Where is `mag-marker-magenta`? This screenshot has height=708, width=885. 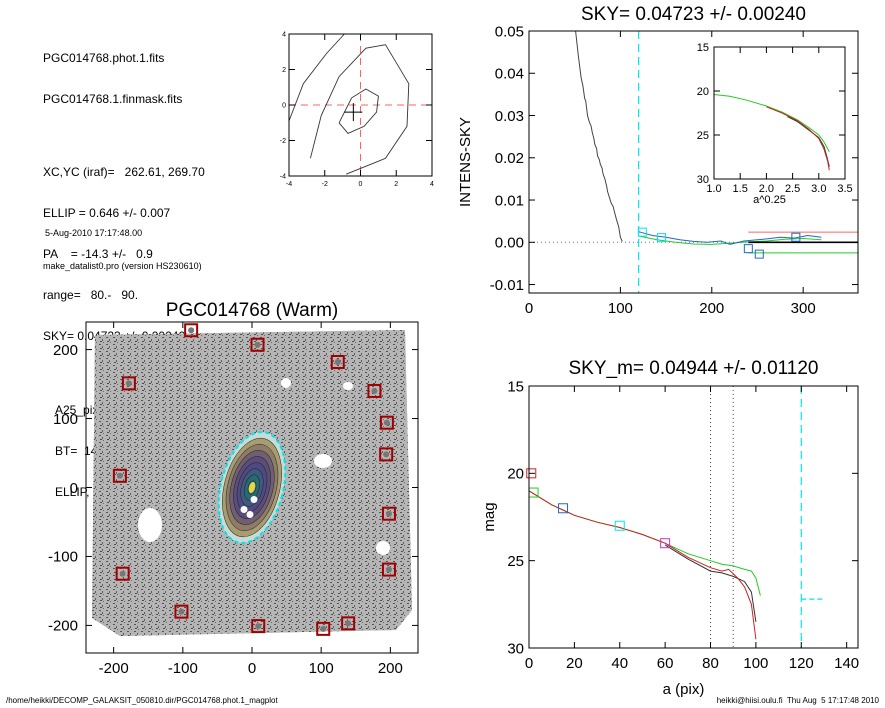
mag-marker-magenta is located at coordinates (665, 543).